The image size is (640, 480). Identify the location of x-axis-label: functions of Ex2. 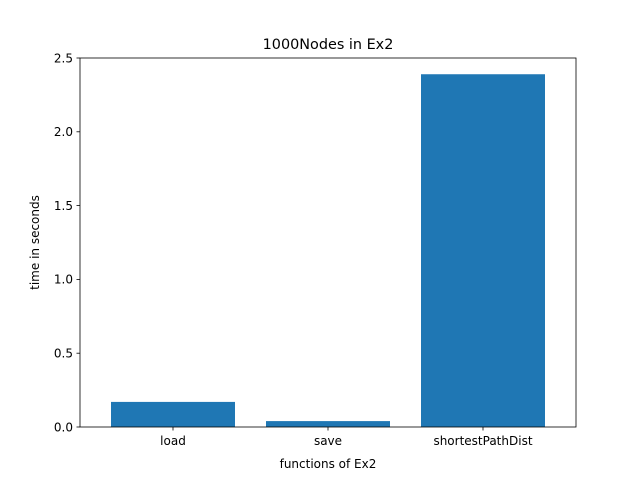
(328, 464).